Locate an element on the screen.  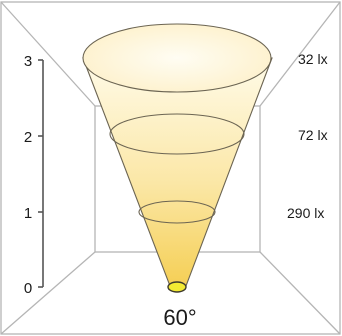
corner-line-bottom-left is located at coordinates (48, 293).